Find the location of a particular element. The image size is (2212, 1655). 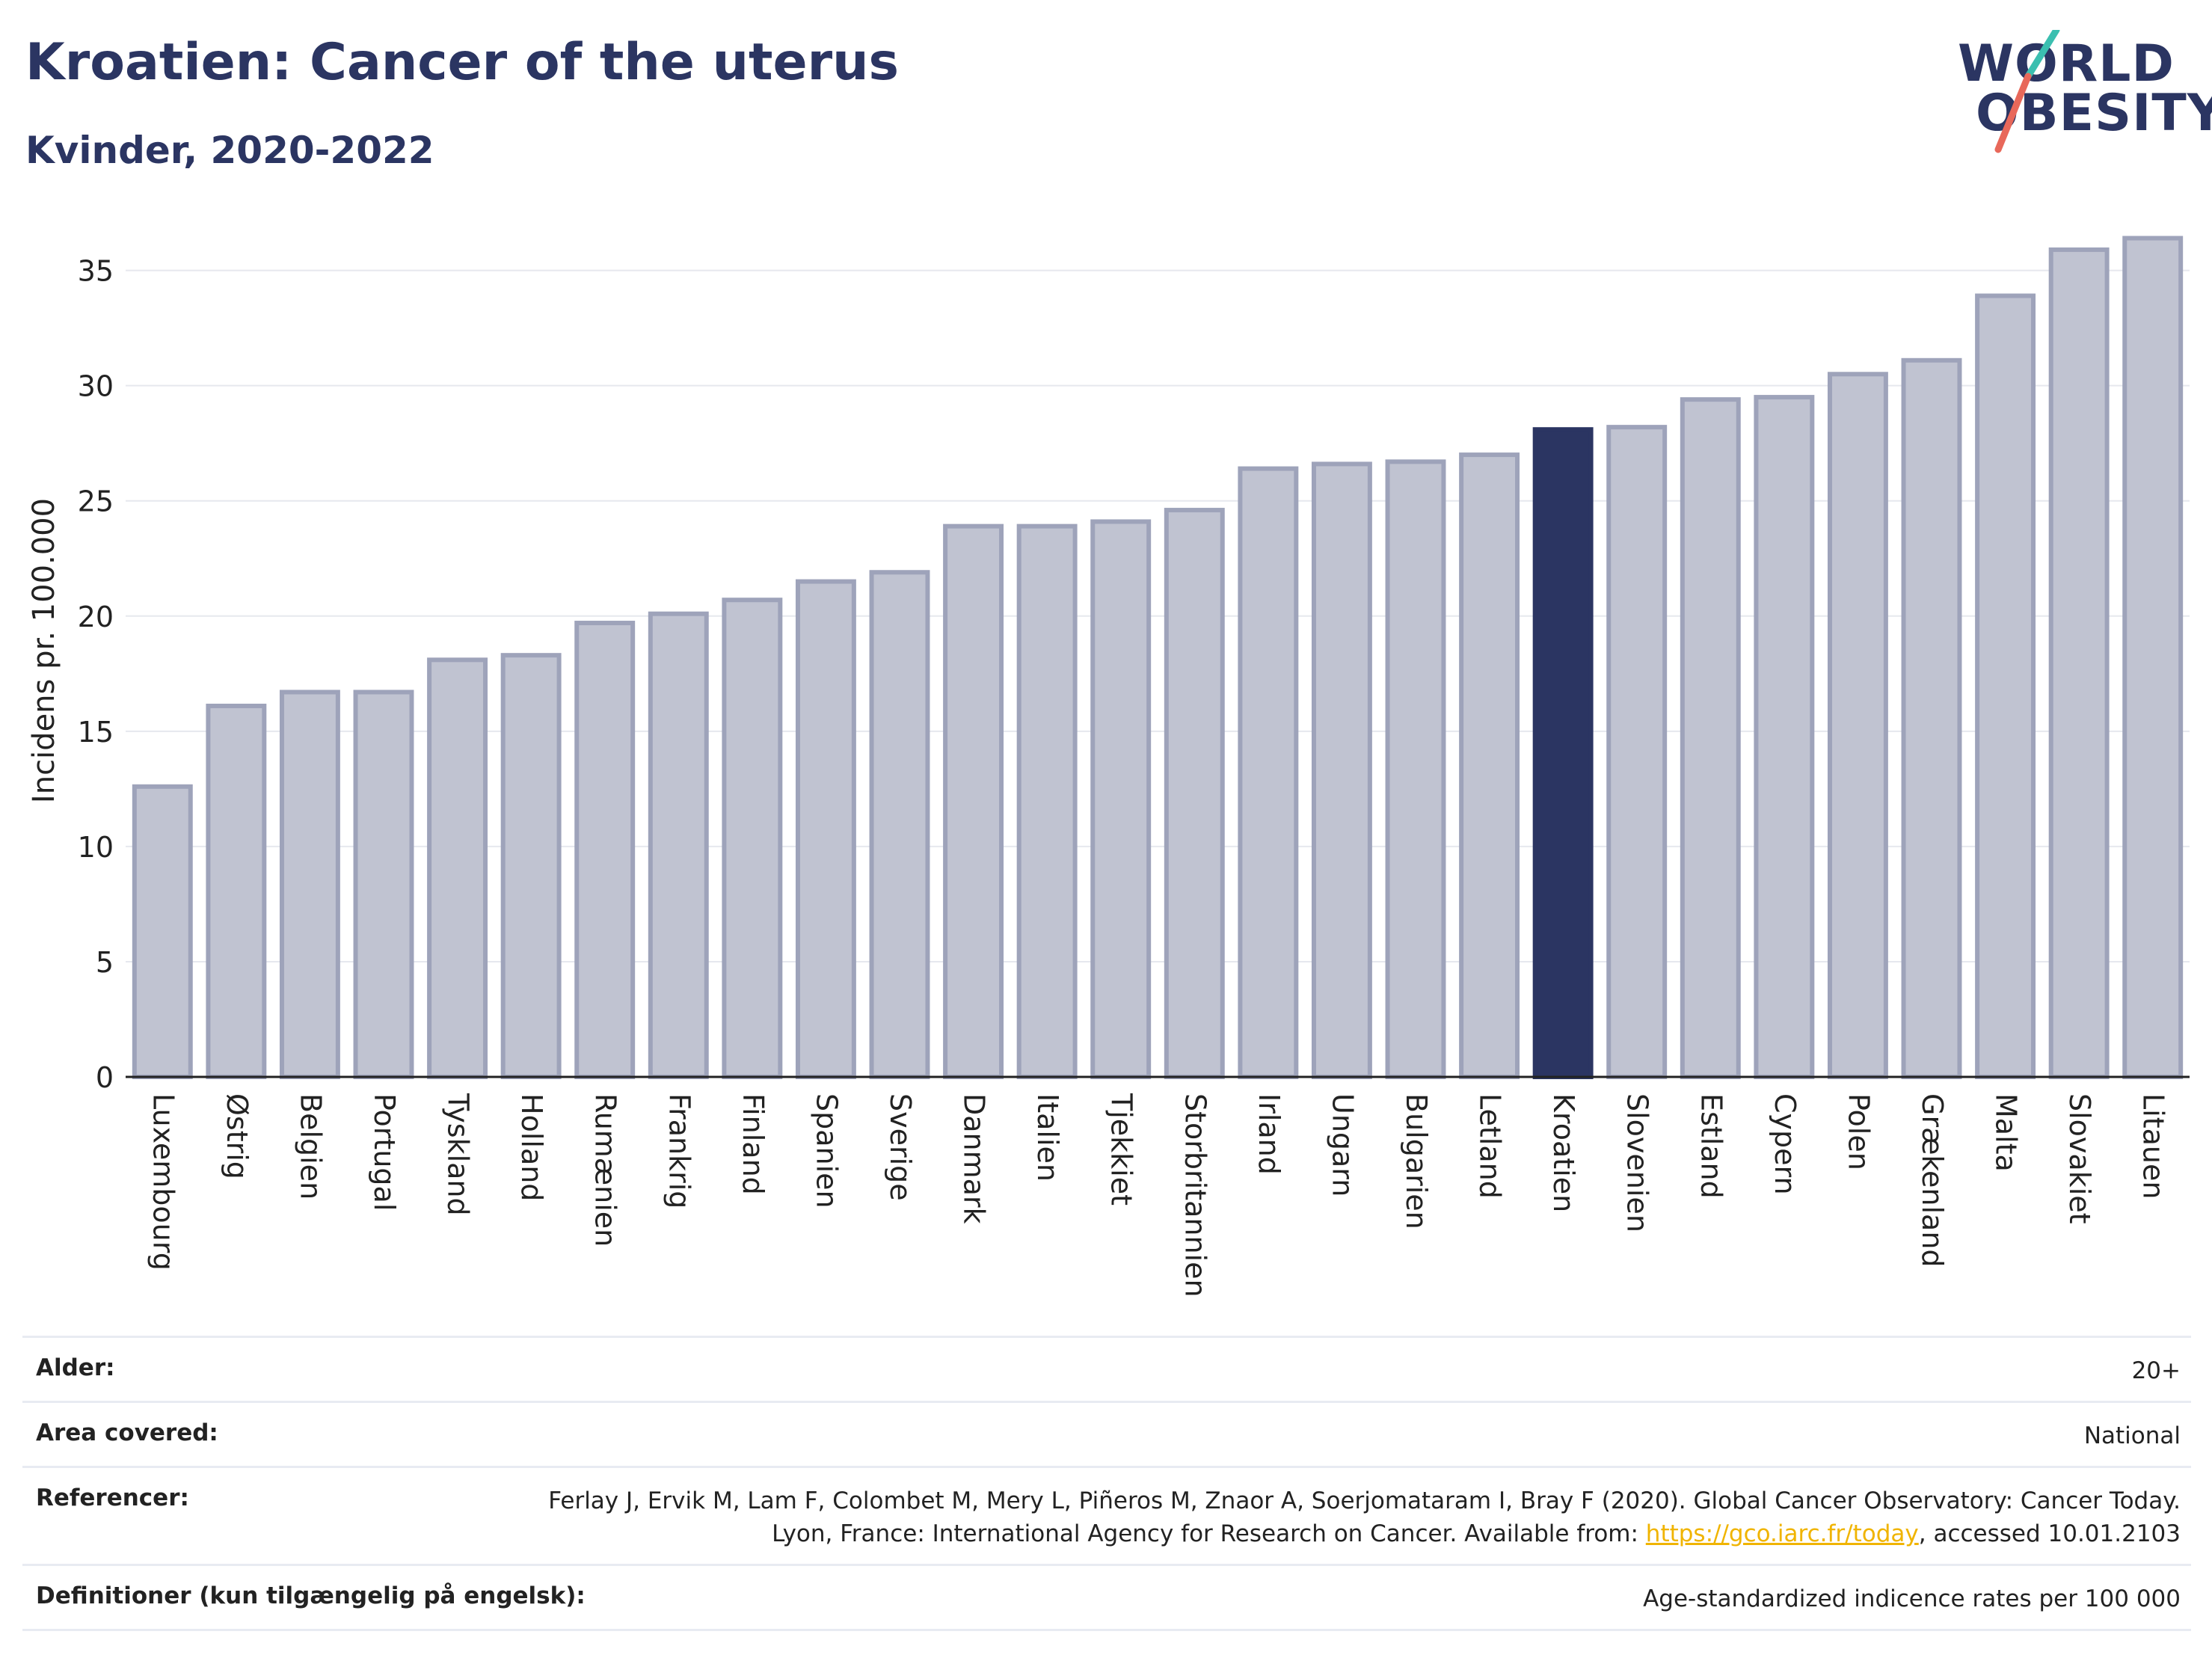

x-tick-label: Kroatien is located at coordinates (1563, 1152).